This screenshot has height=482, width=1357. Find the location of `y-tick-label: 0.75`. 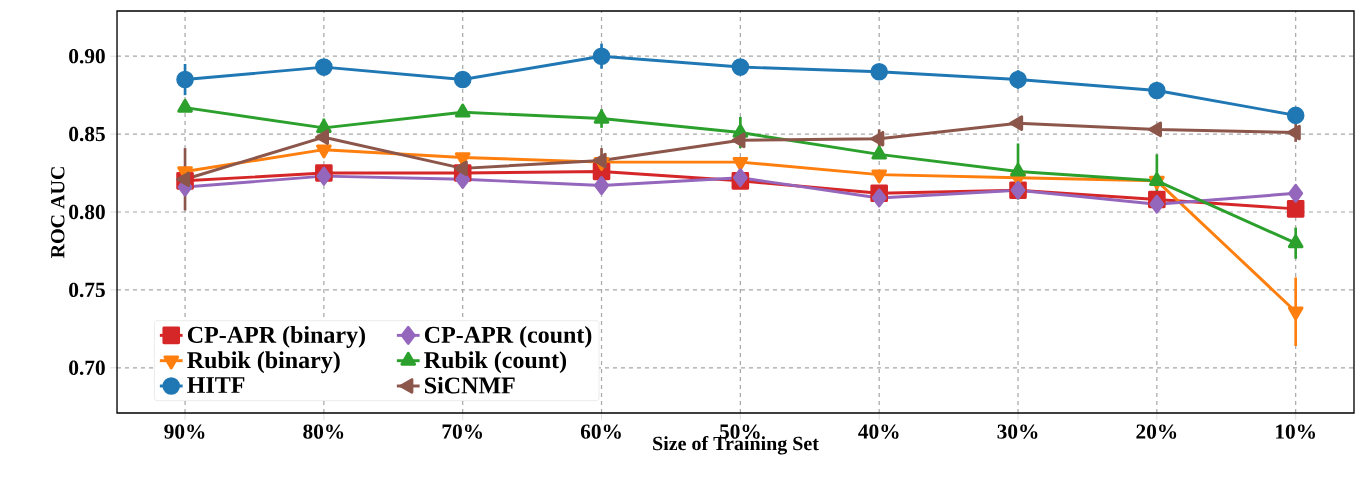

y-tick-label: 0.75 is located at coordinates (87, 290).